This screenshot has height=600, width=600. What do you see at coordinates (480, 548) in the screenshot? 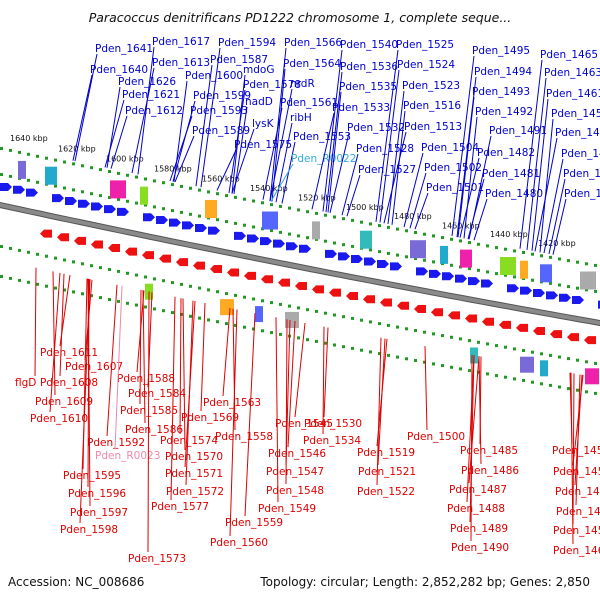
I see `gene-label-pden_1490: Pden_1490` at bounding box center [480, 548].